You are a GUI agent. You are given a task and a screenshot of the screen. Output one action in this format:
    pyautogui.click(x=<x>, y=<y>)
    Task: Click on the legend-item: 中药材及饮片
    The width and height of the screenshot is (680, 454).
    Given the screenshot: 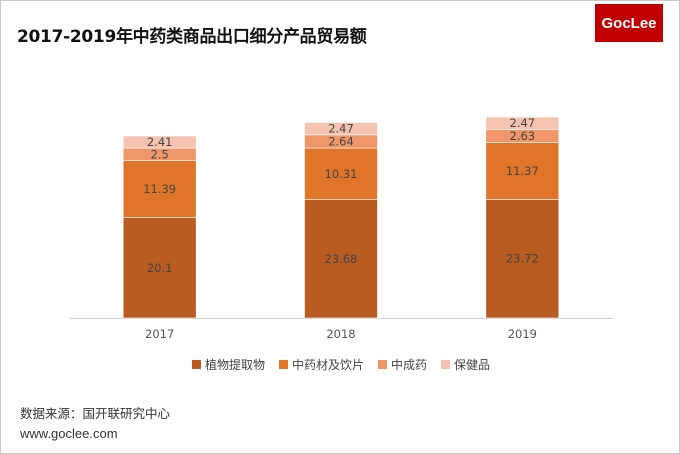 What is the action you would take?
    pyautogui.click(x=321, y=364)
    